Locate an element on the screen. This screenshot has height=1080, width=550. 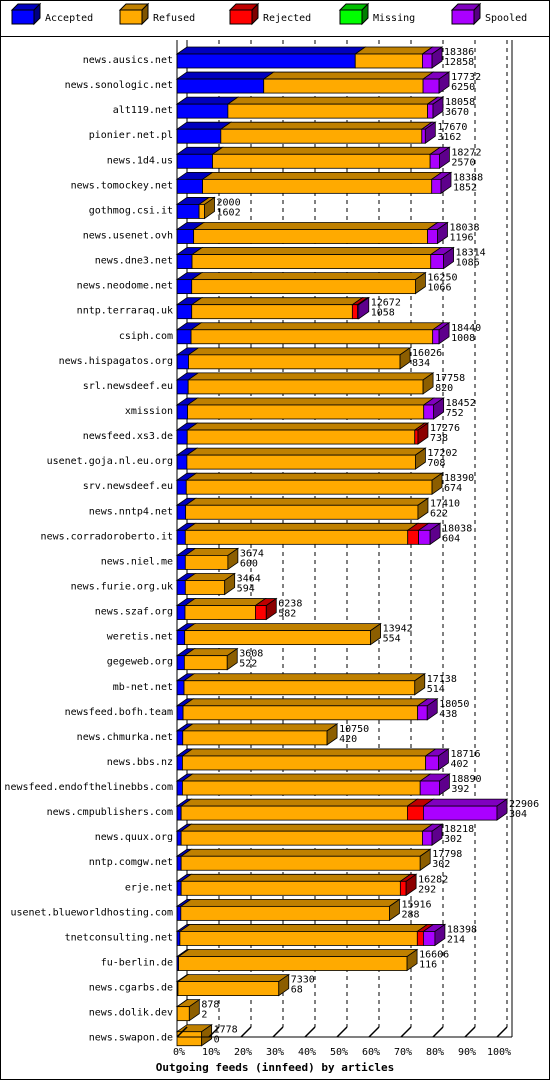
row-label: news.swapon.de is located at coordinates (131, 1038).